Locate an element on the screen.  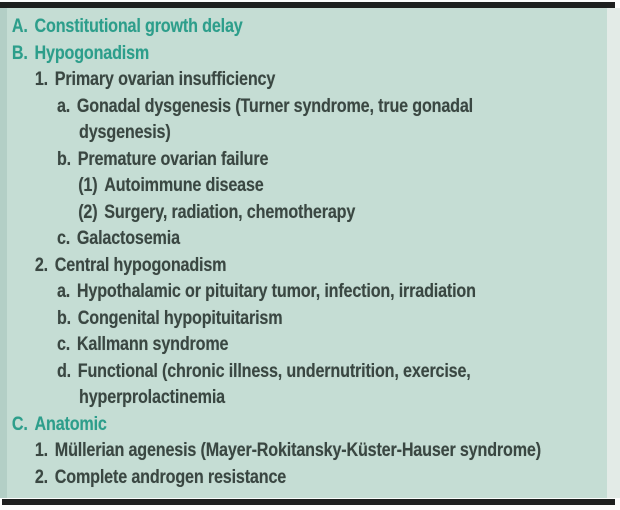
row-text: Surgery, radiation, chemotherapy is located at coordinates (230, 212).